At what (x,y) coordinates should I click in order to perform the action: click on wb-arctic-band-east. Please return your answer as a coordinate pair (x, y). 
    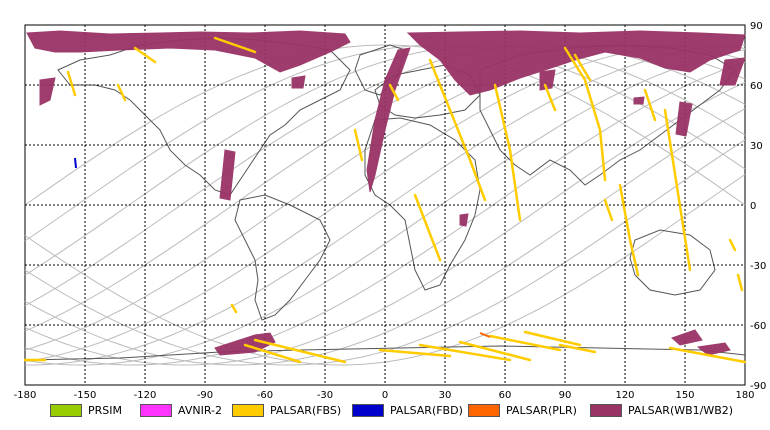
    Looking at the image, I should click on (576, 63).